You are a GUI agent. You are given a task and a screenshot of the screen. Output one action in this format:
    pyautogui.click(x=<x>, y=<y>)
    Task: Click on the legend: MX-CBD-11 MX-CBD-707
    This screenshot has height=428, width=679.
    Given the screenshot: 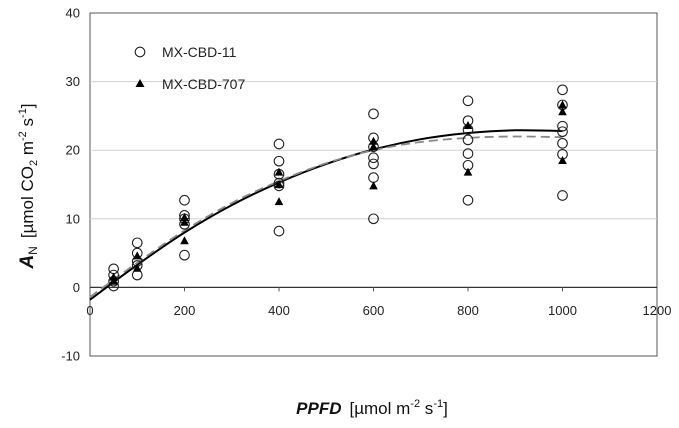 What is the action you would take?
    pyautogui.click(x=189, y=68)
    